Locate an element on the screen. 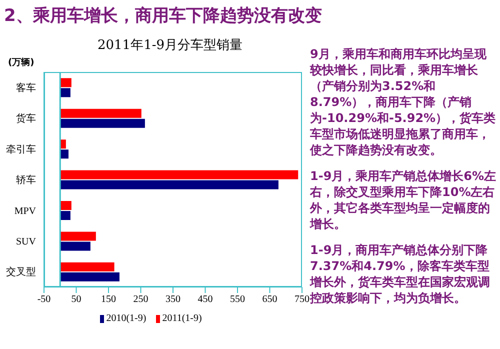 The width and height of the screenshot is (500, 349). y-tick-label: 货车 is located at coordinates (26, 118).